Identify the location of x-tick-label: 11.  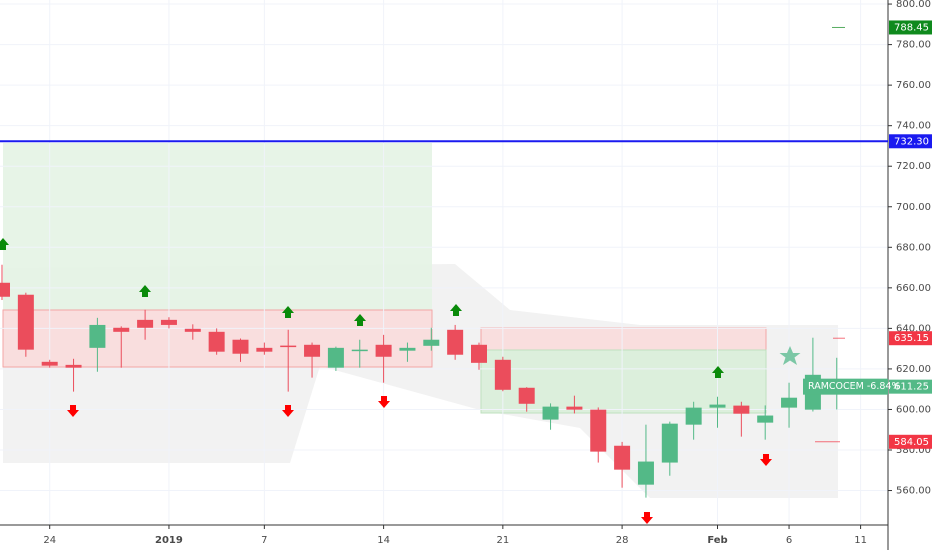
(860, 540).